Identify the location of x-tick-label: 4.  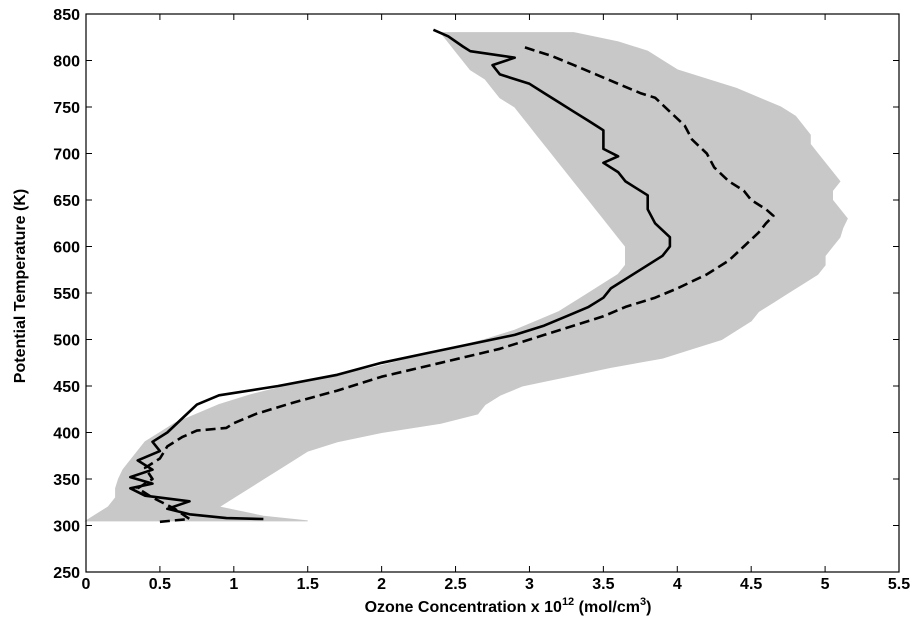
(677, 584).